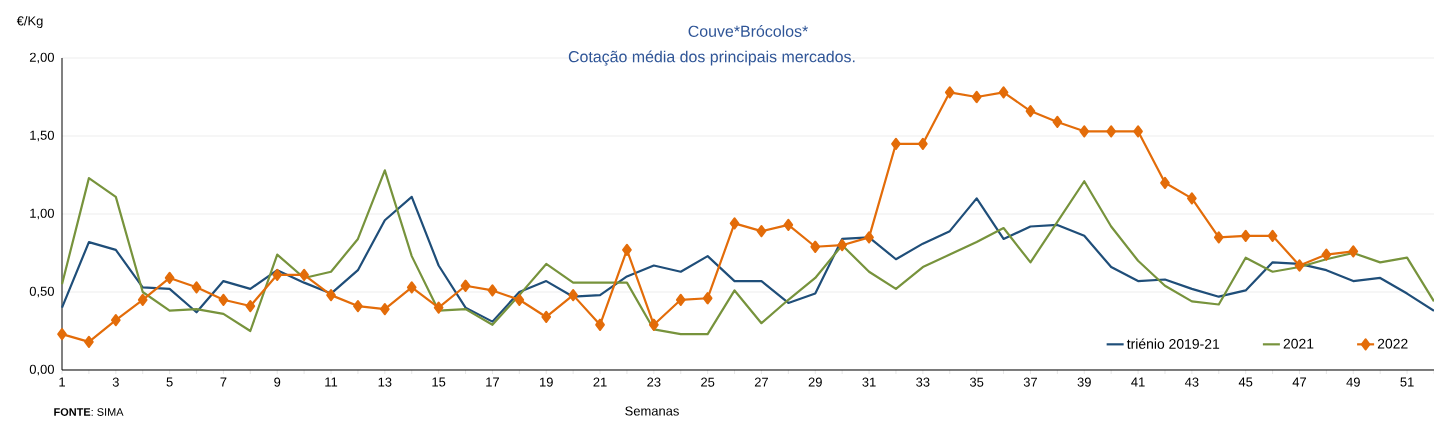 This screenshot has width=1434, height=423. I want to click on x-tick-label: 27, so click(761, 382).